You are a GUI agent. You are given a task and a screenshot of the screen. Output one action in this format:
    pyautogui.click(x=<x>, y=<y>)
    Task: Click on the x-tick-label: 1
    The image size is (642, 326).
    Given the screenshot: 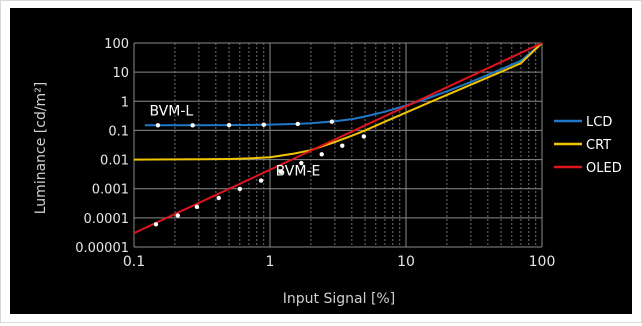 What is the action you would take?
    pyautogui.click(x=270, y=262)
    